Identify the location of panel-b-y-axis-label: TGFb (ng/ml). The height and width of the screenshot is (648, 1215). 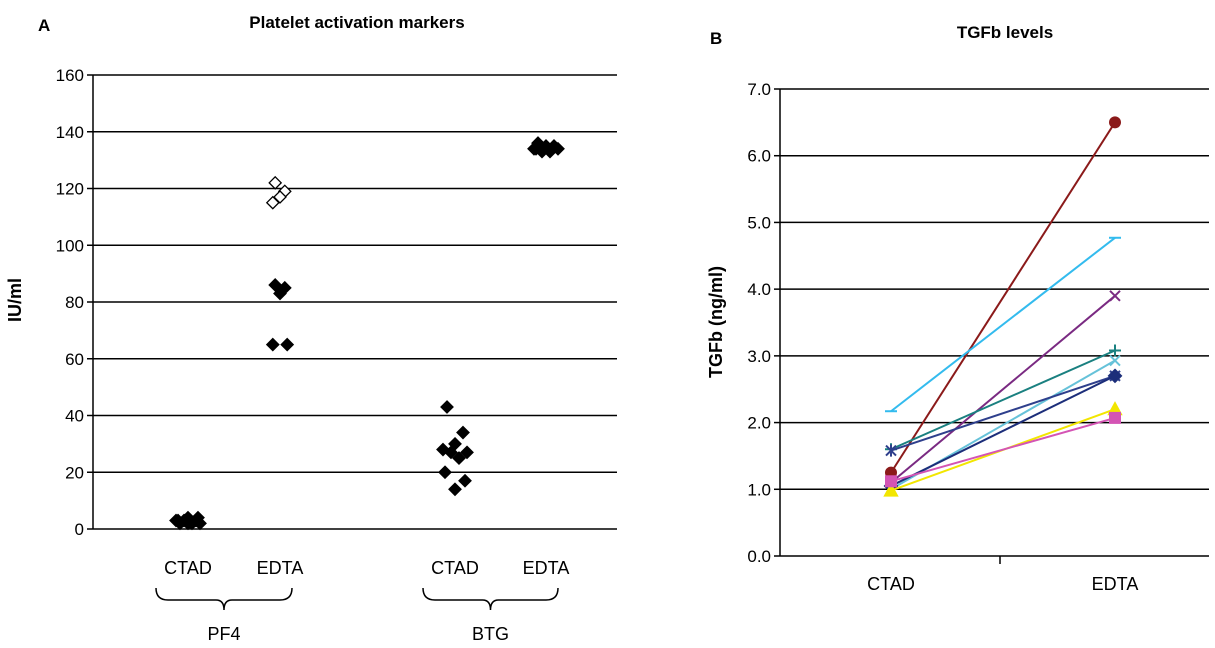
(716, 322).